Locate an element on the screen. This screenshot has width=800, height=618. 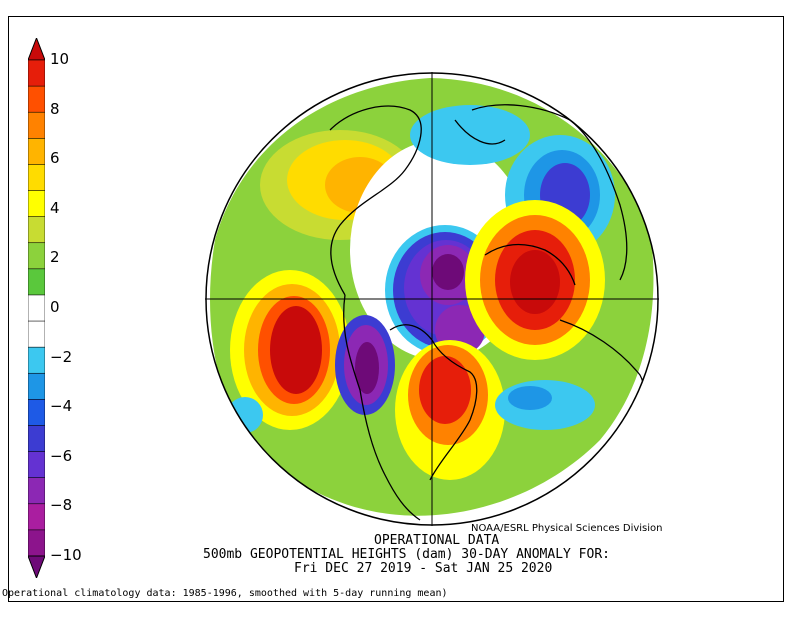
colorbar-tick-label: 8 is located at coordinates (55, 108).